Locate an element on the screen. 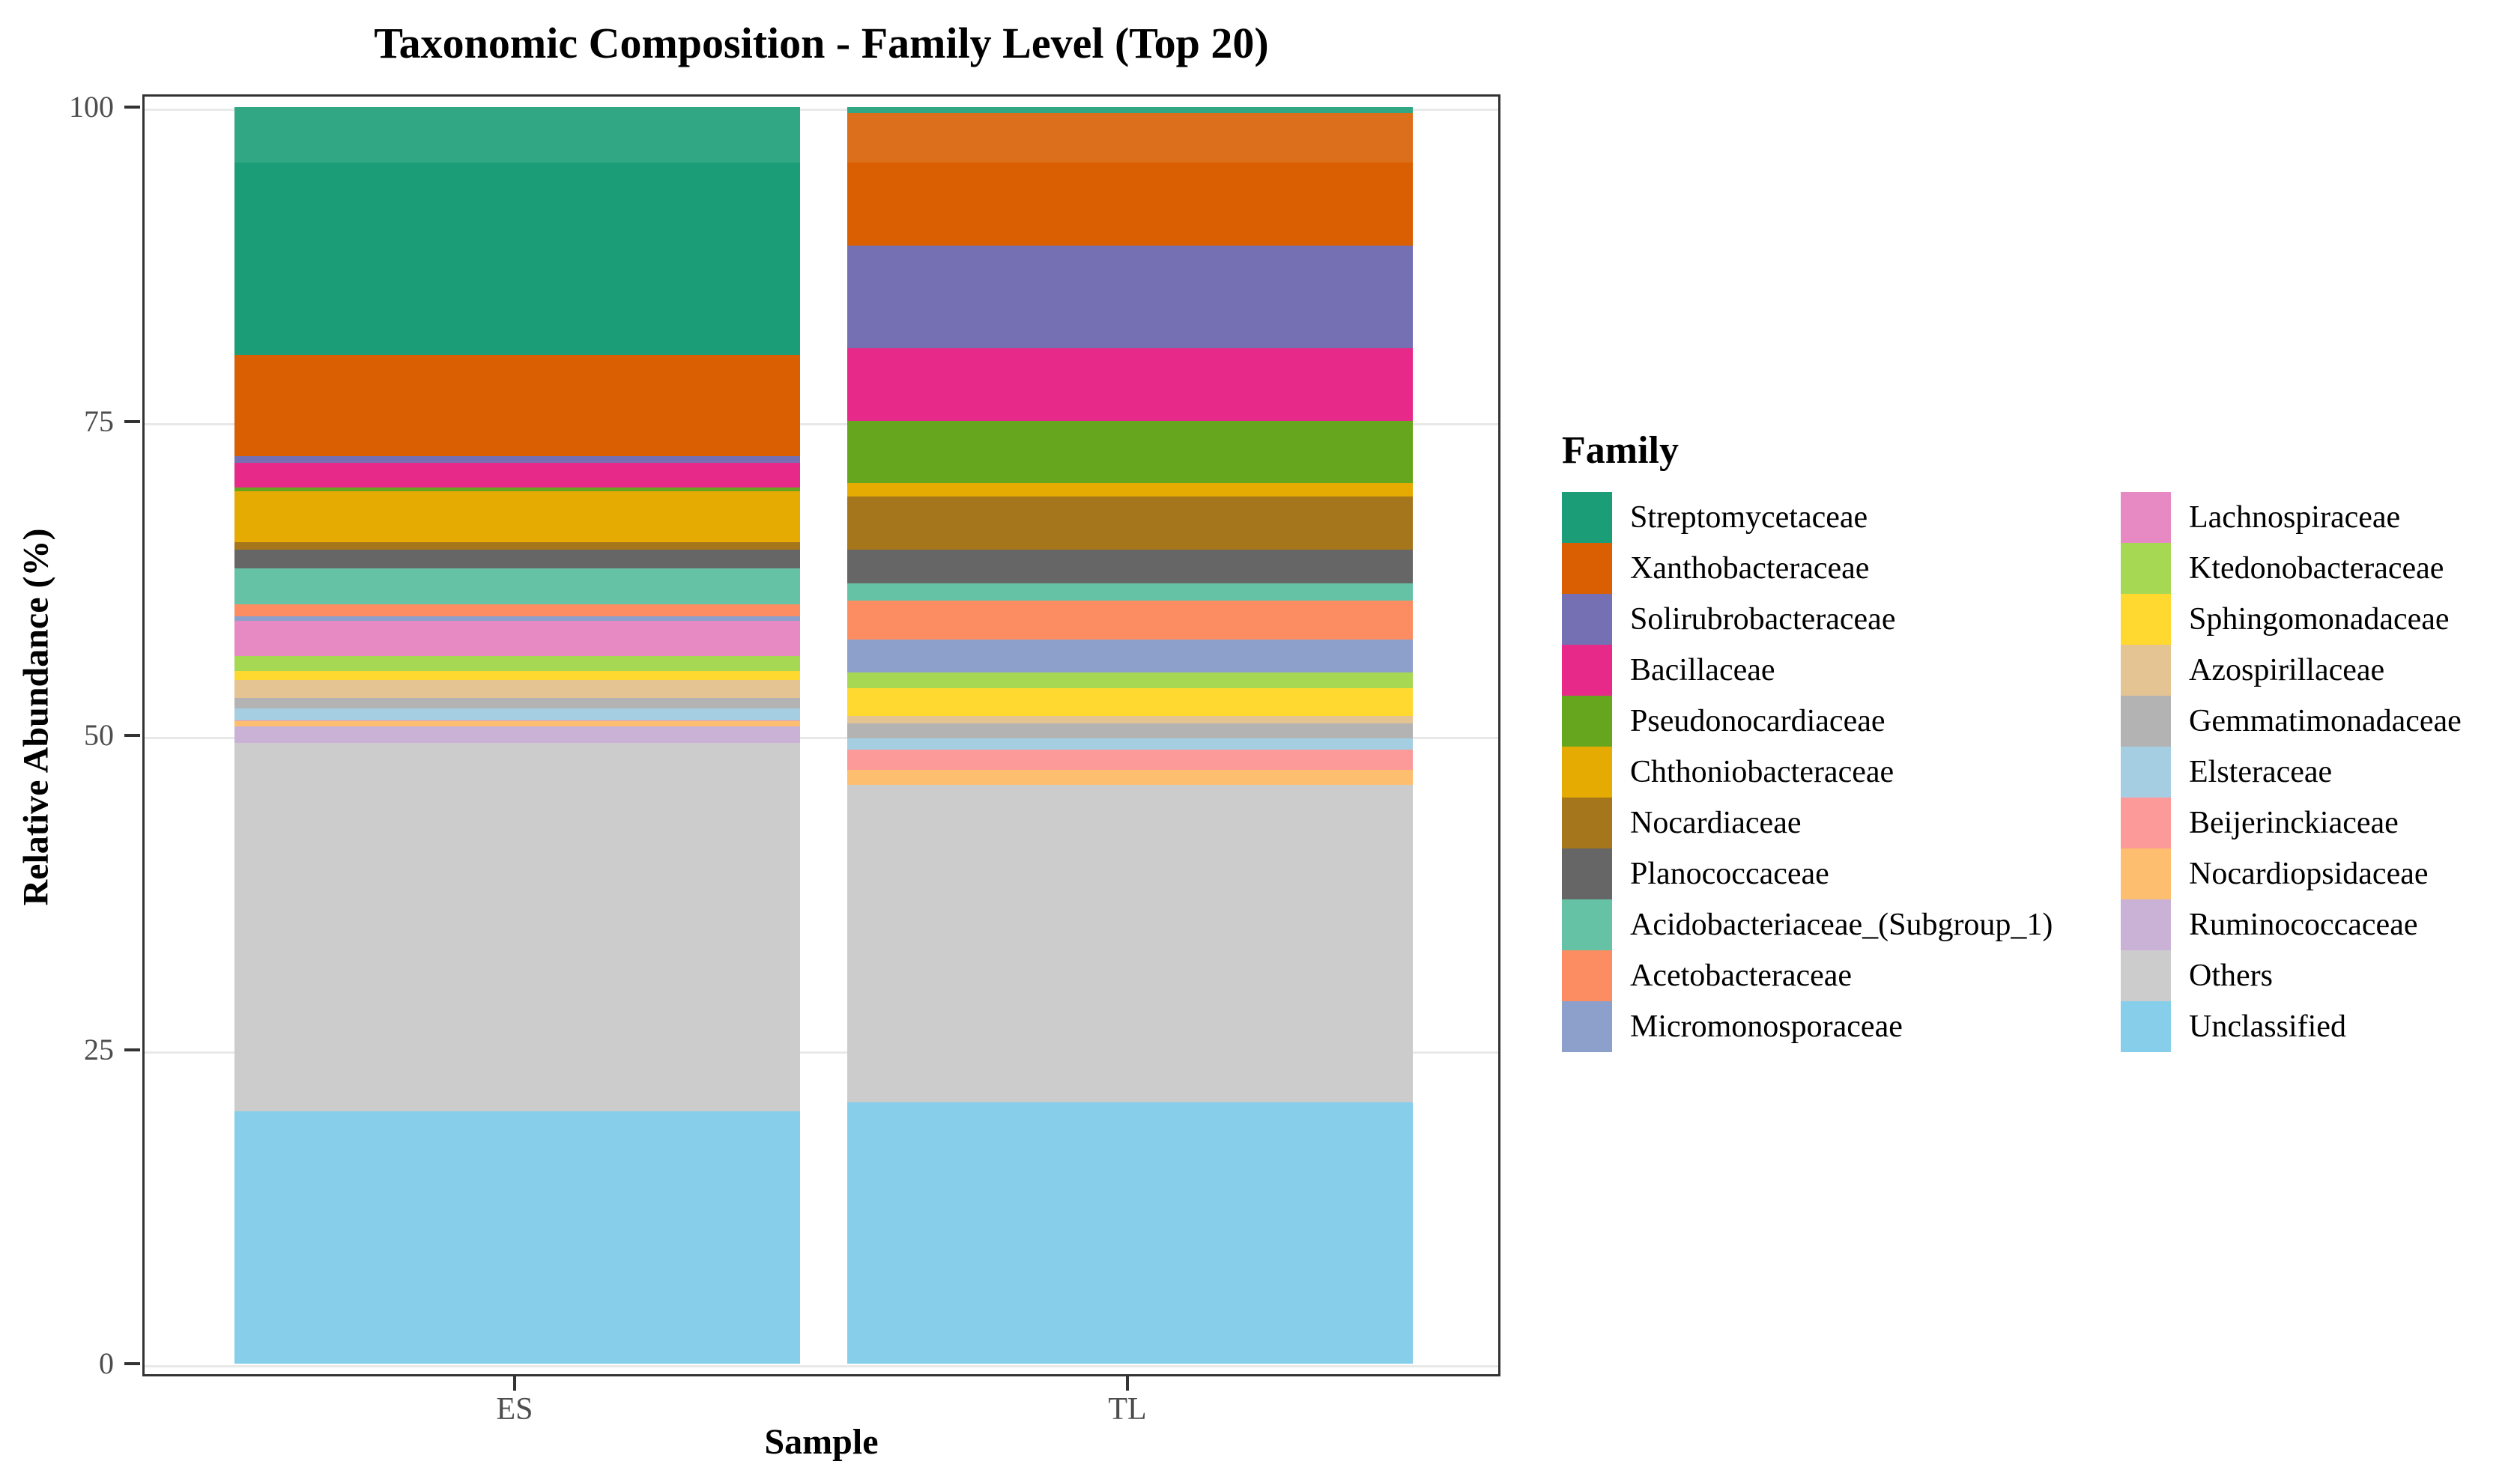  legend-swatch-Streptomycetaceae is located at coordinates (1587, 517).